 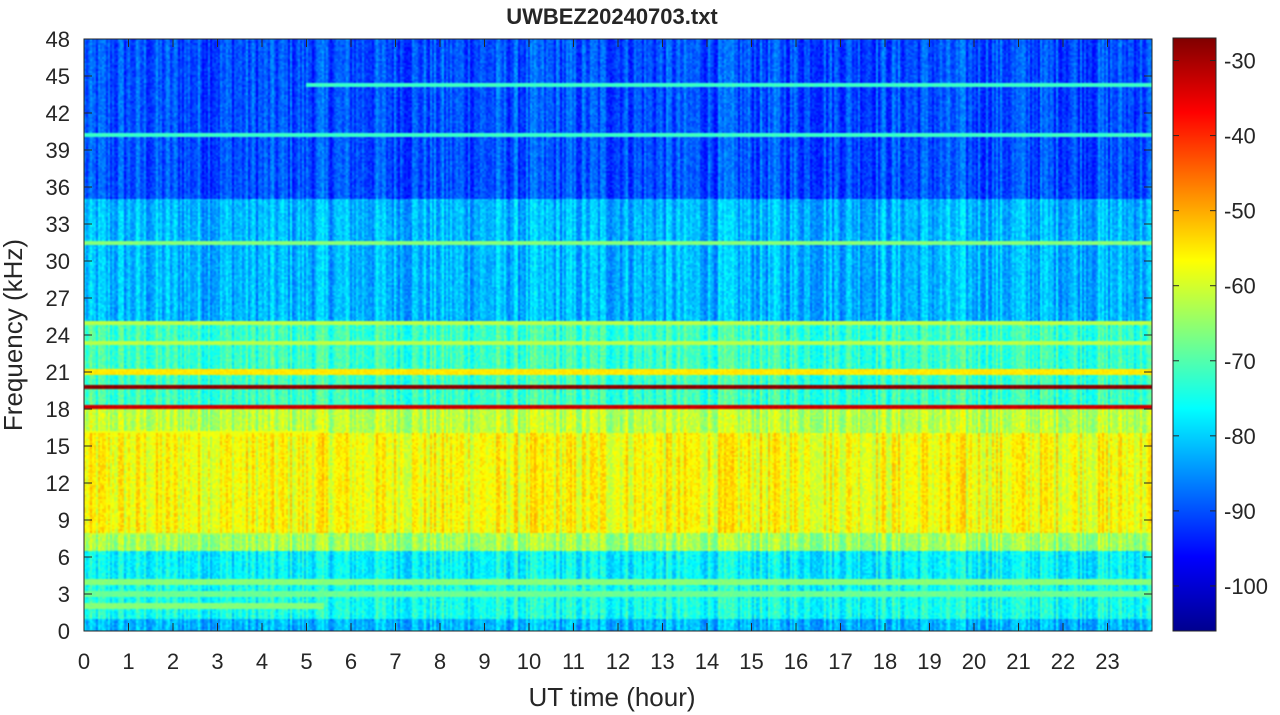 I want to click on y-tick-label: 30, so click(x=58, y=261).